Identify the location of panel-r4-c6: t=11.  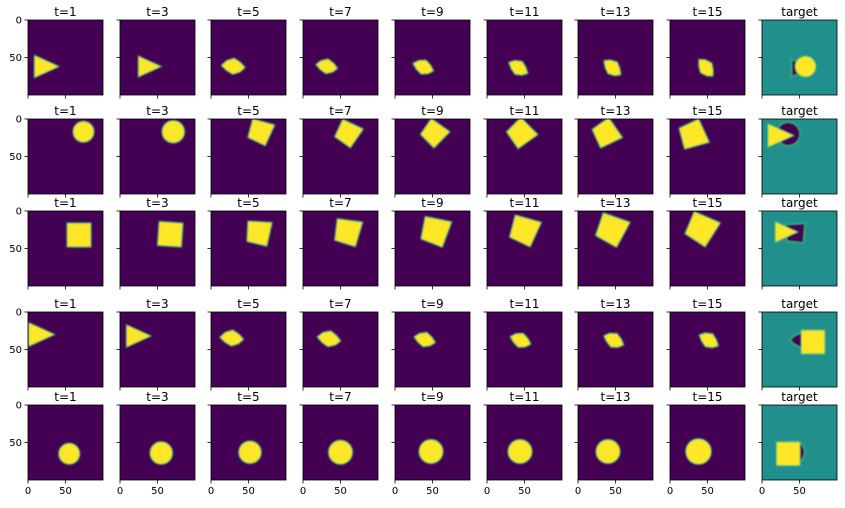
(523, 344).